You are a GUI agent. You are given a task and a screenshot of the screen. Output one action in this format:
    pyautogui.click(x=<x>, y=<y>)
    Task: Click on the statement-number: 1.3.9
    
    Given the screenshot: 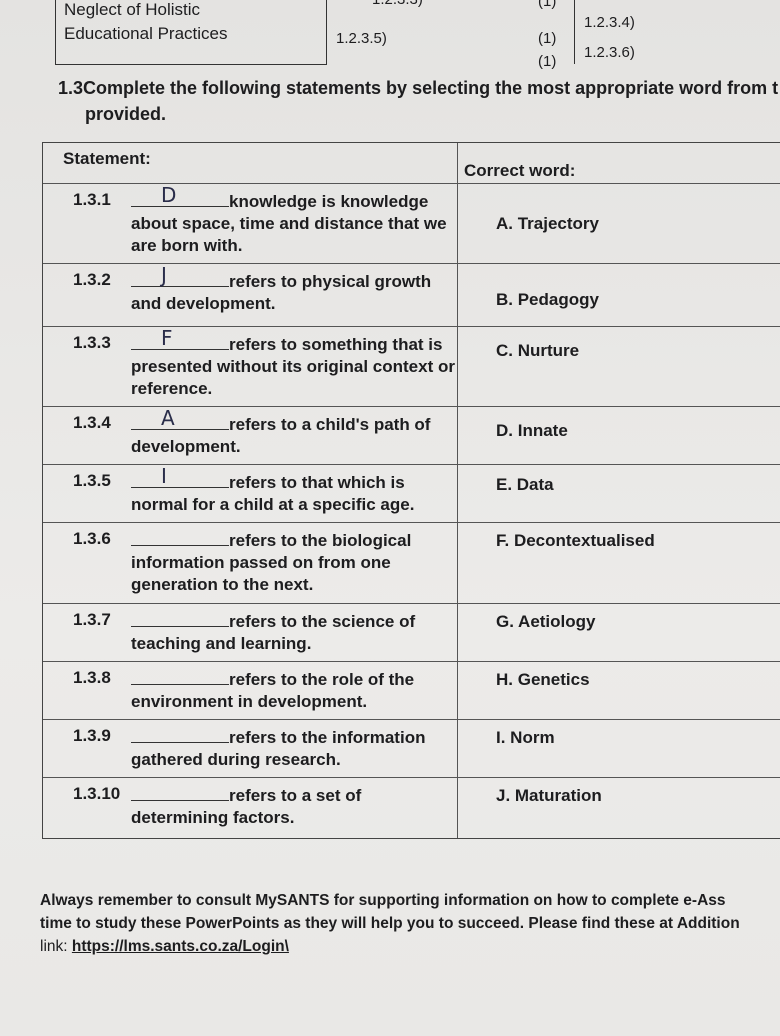 What is the action you would take?
    pyautogui.click(x=92, y=735)
    